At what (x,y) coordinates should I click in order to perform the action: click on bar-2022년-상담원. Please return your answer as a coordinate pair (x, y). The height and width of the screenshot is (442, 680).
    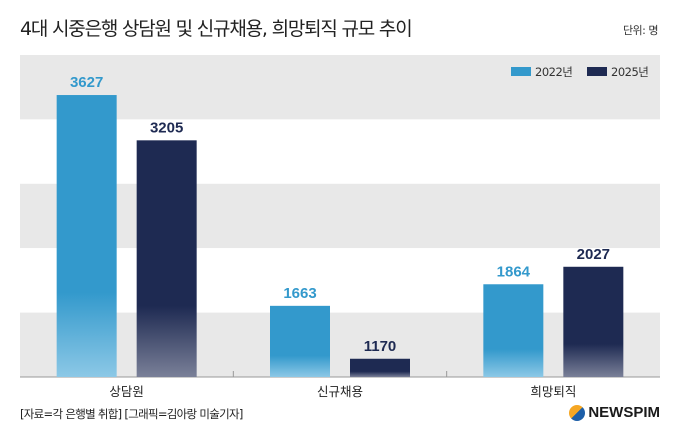
    Looking at the image, I should click on (86, 236).